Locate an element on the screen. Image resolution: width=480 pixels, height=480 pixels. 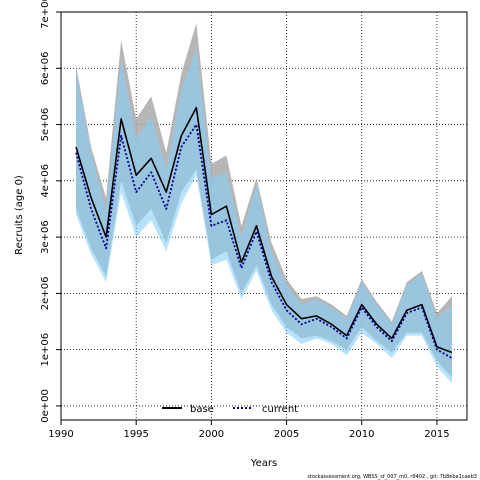
legend-label-current: current is located at coordinates (280, 409).